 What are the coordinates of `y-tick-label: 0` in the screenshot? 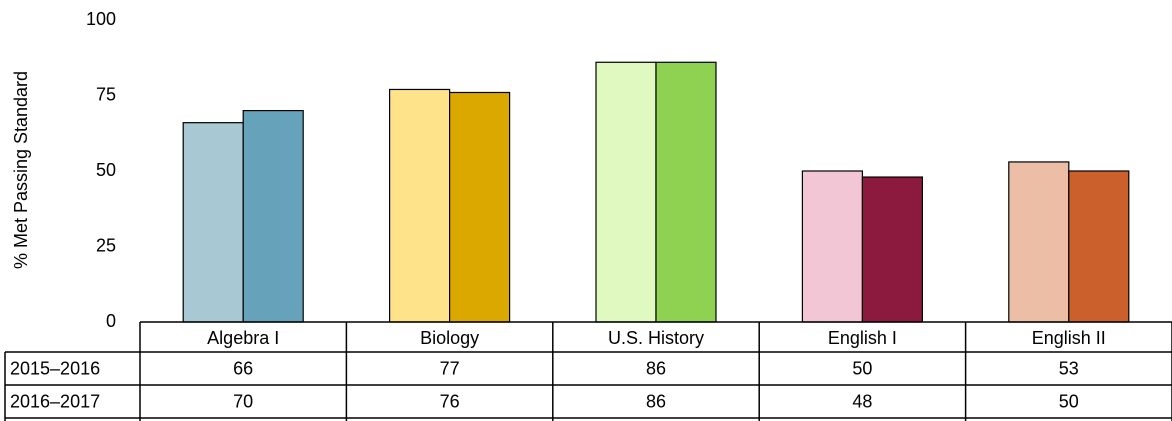 It's located at (111, 321).